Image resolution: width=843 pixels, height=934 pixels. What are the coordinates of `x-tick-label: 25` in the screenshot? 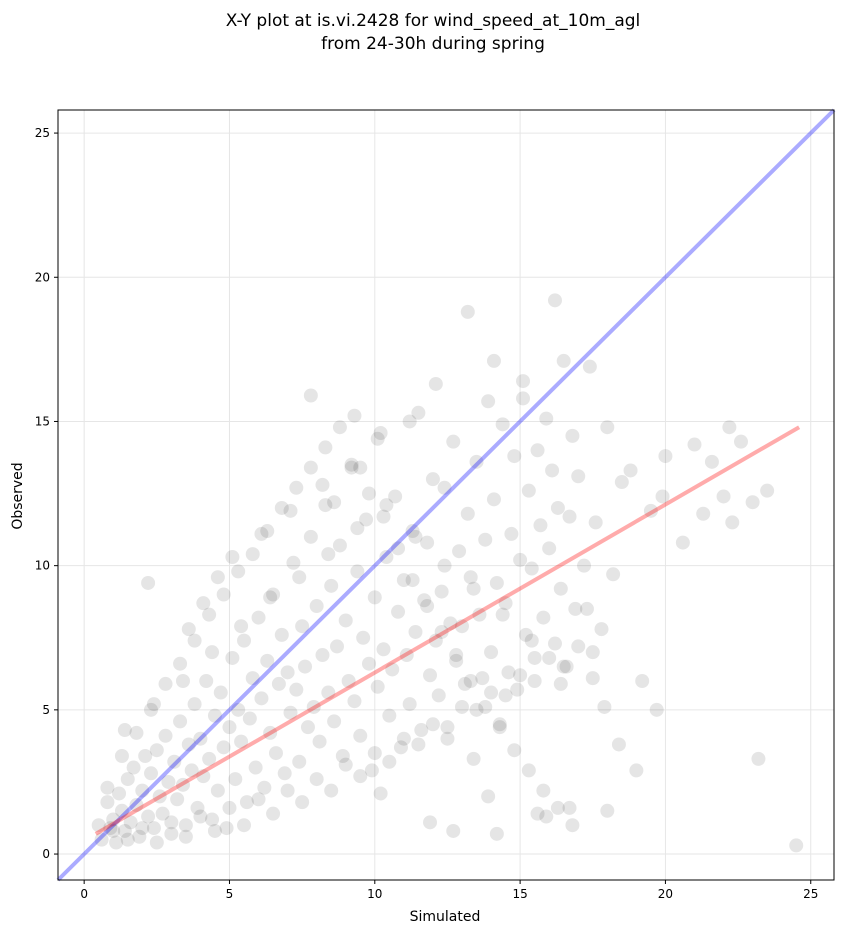 It's located at (810, 894).